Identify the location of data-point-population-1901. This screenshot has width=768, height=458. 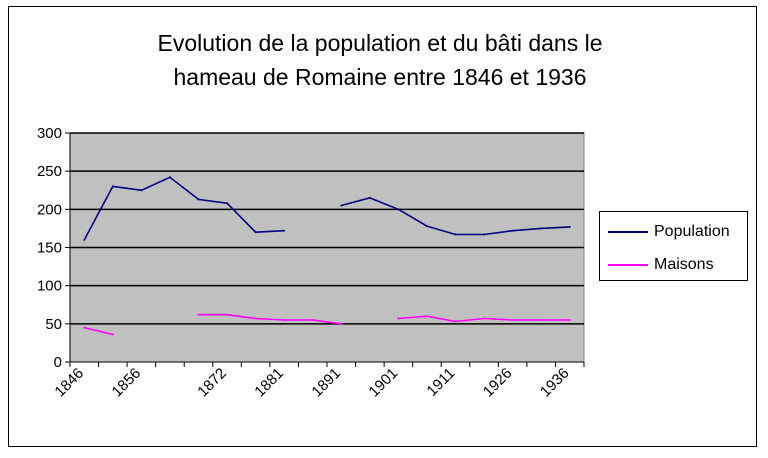
(398, 209).